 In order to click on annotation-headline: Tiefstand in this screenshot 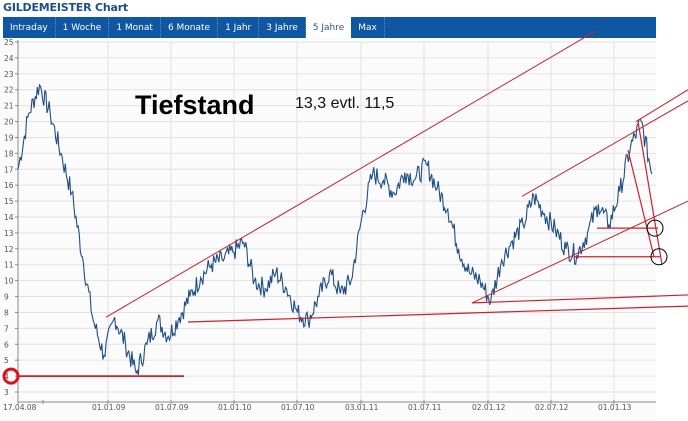, I will do `click(195, 105)`.